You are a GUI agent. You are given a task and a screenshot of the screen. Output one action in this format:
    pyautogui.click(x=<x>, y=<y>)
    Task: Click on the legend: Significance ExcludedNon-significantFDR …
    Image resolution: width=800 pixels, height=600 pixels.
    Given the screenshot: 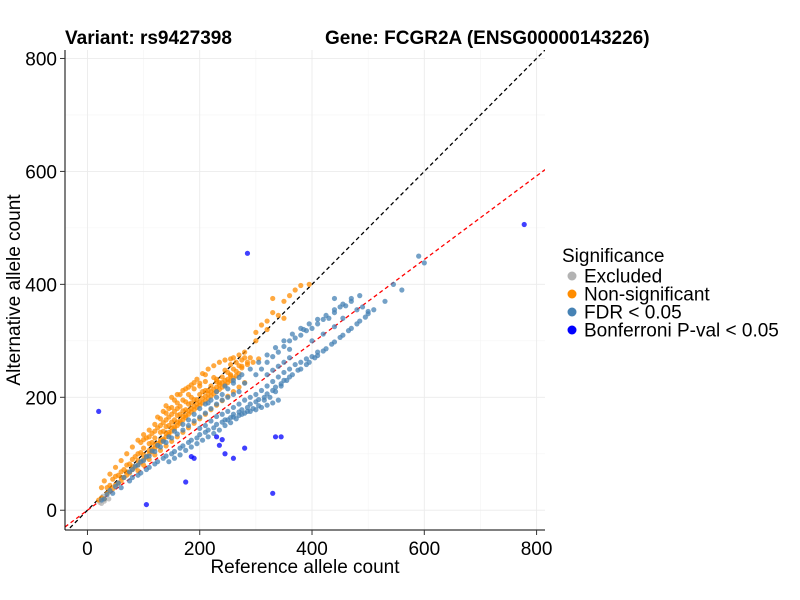 What is the action you would take?
    pyautogui.click(x=670, y=294)
    